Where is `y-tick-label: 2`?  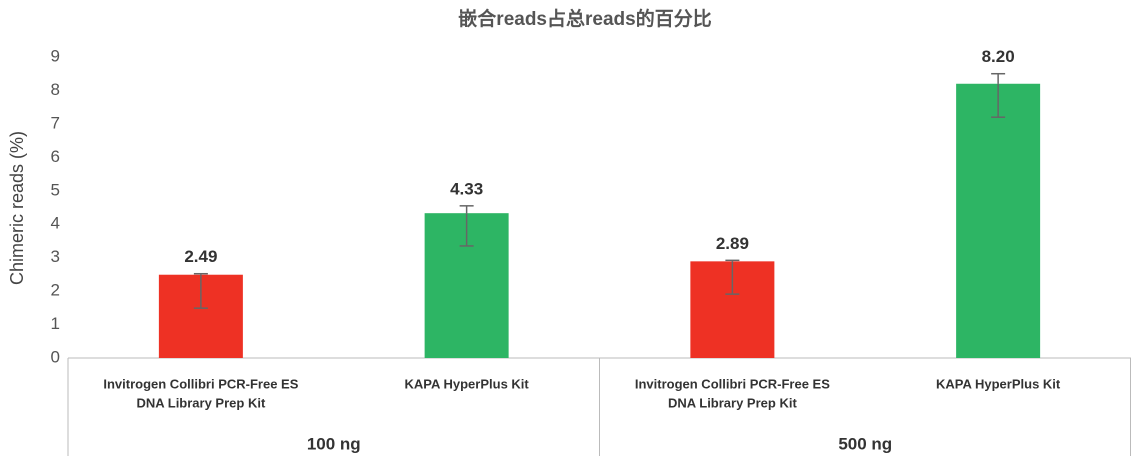
y-tick-label: 2 is located at coordinates (55, 290).